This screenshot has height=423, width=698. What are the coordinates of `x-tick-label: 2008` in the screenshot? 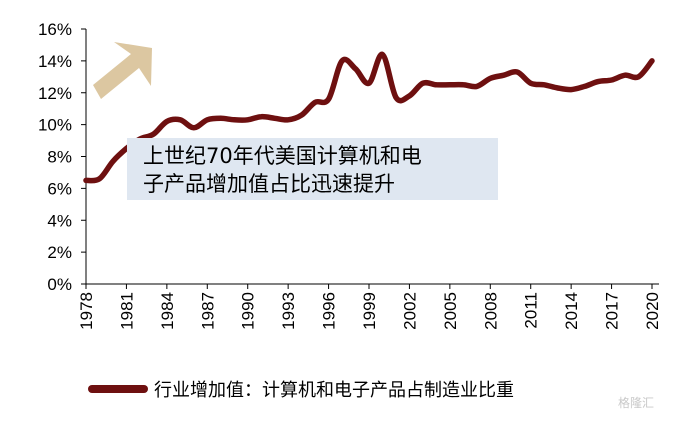 It's located at (490, 311).